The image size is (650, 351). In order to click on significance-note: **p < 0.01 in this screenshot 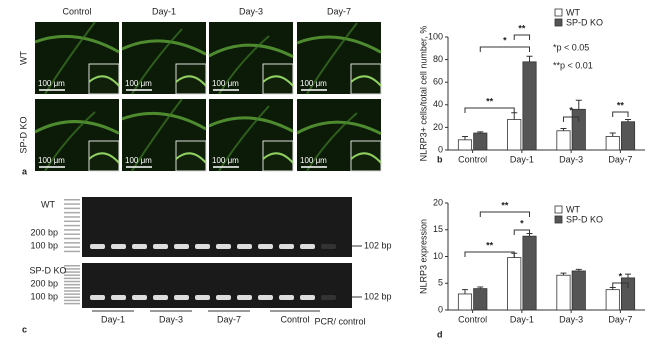, I will do `click(573, 65)`.